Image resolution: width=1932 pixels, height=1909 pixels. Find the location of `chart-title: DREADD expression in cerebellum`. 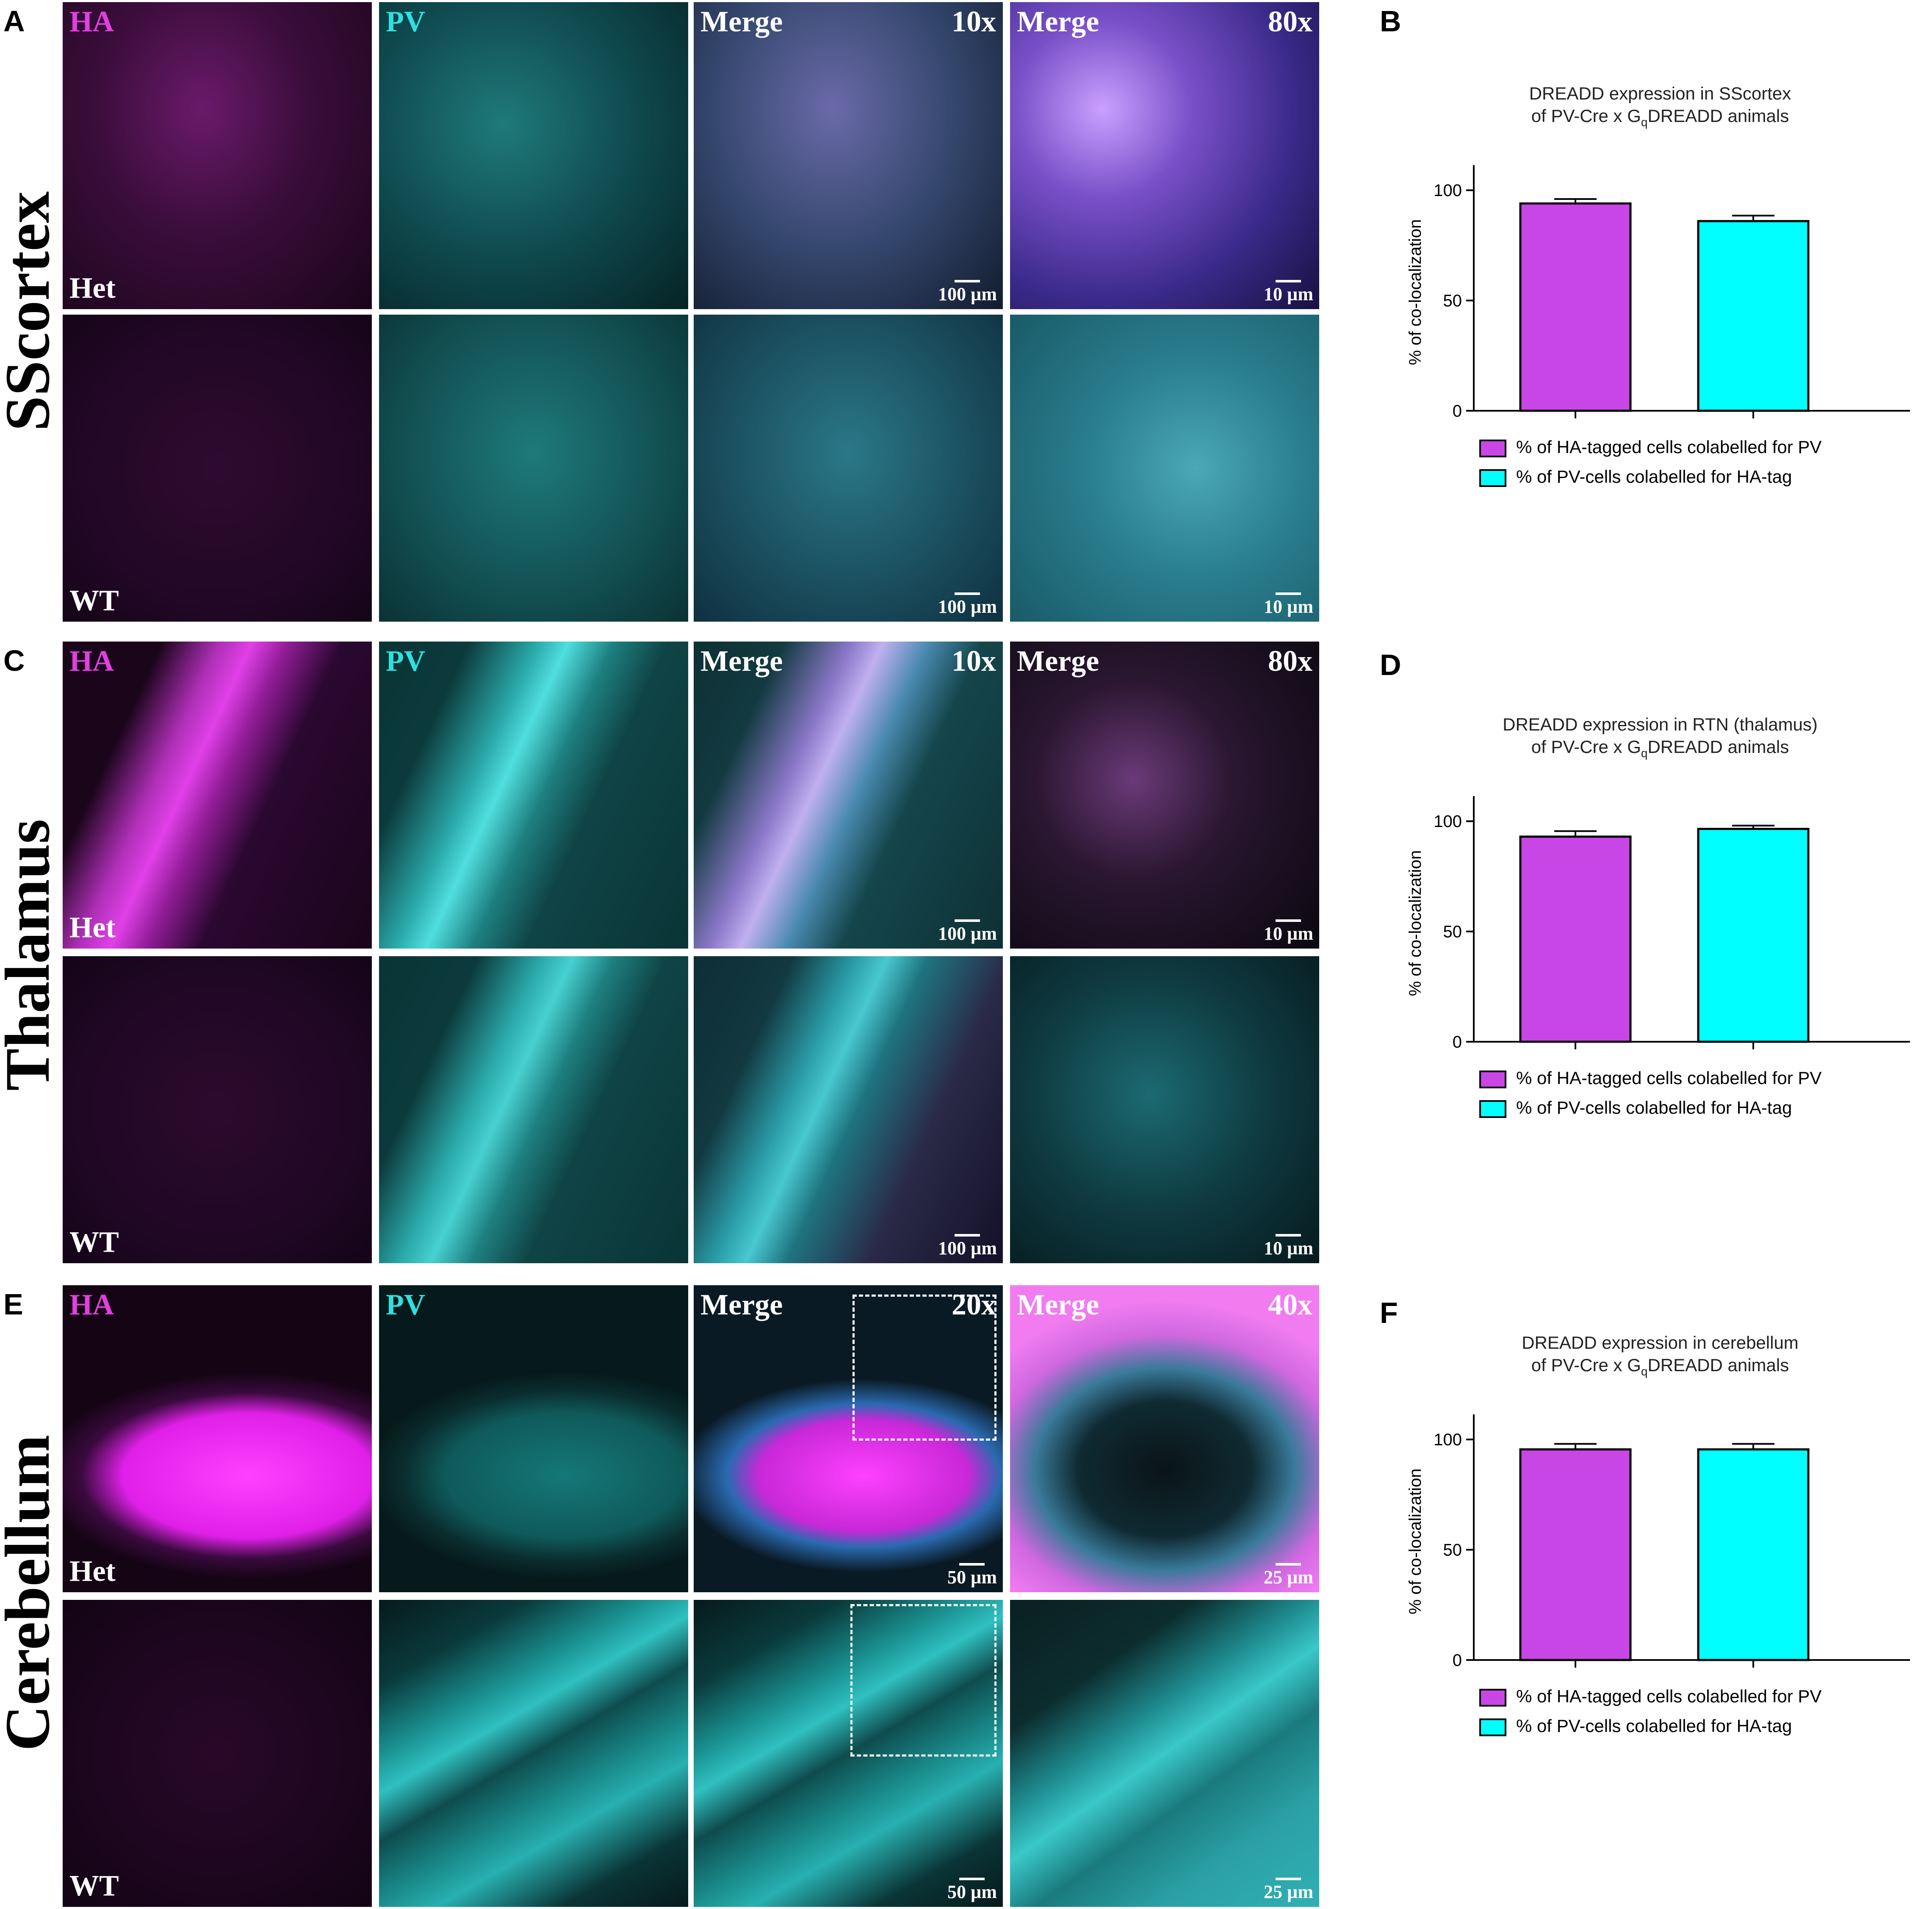

chart-title: DREADD expression in cerebellum is located at coordinates (1660, 1343).